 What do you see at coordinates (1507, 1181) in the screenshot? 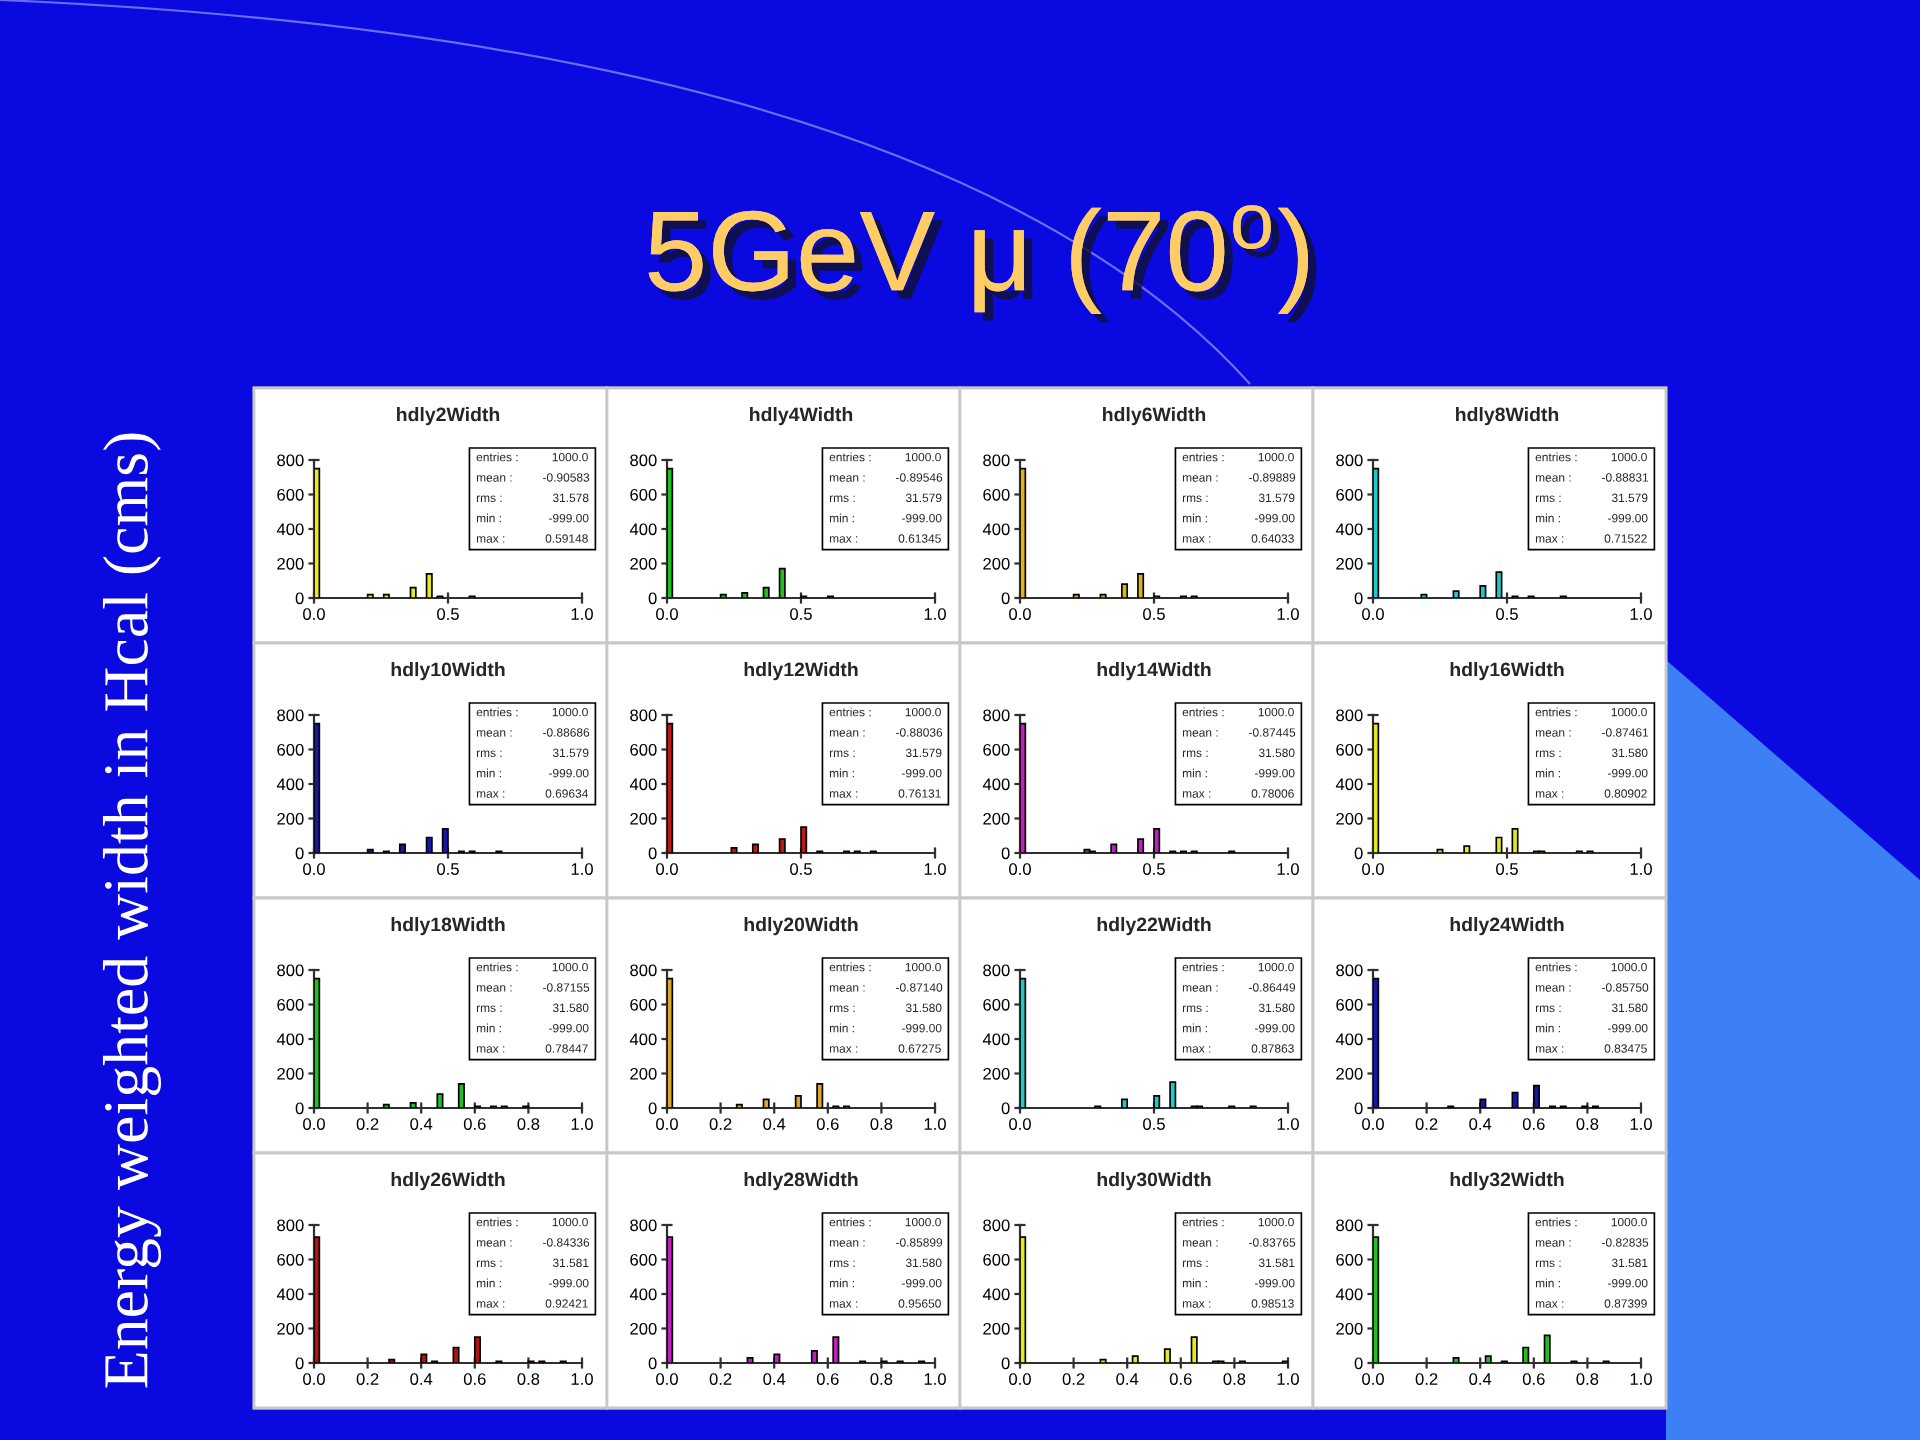
I see `chart-title: hdly32Width` at bounding box center [1507, 1181].